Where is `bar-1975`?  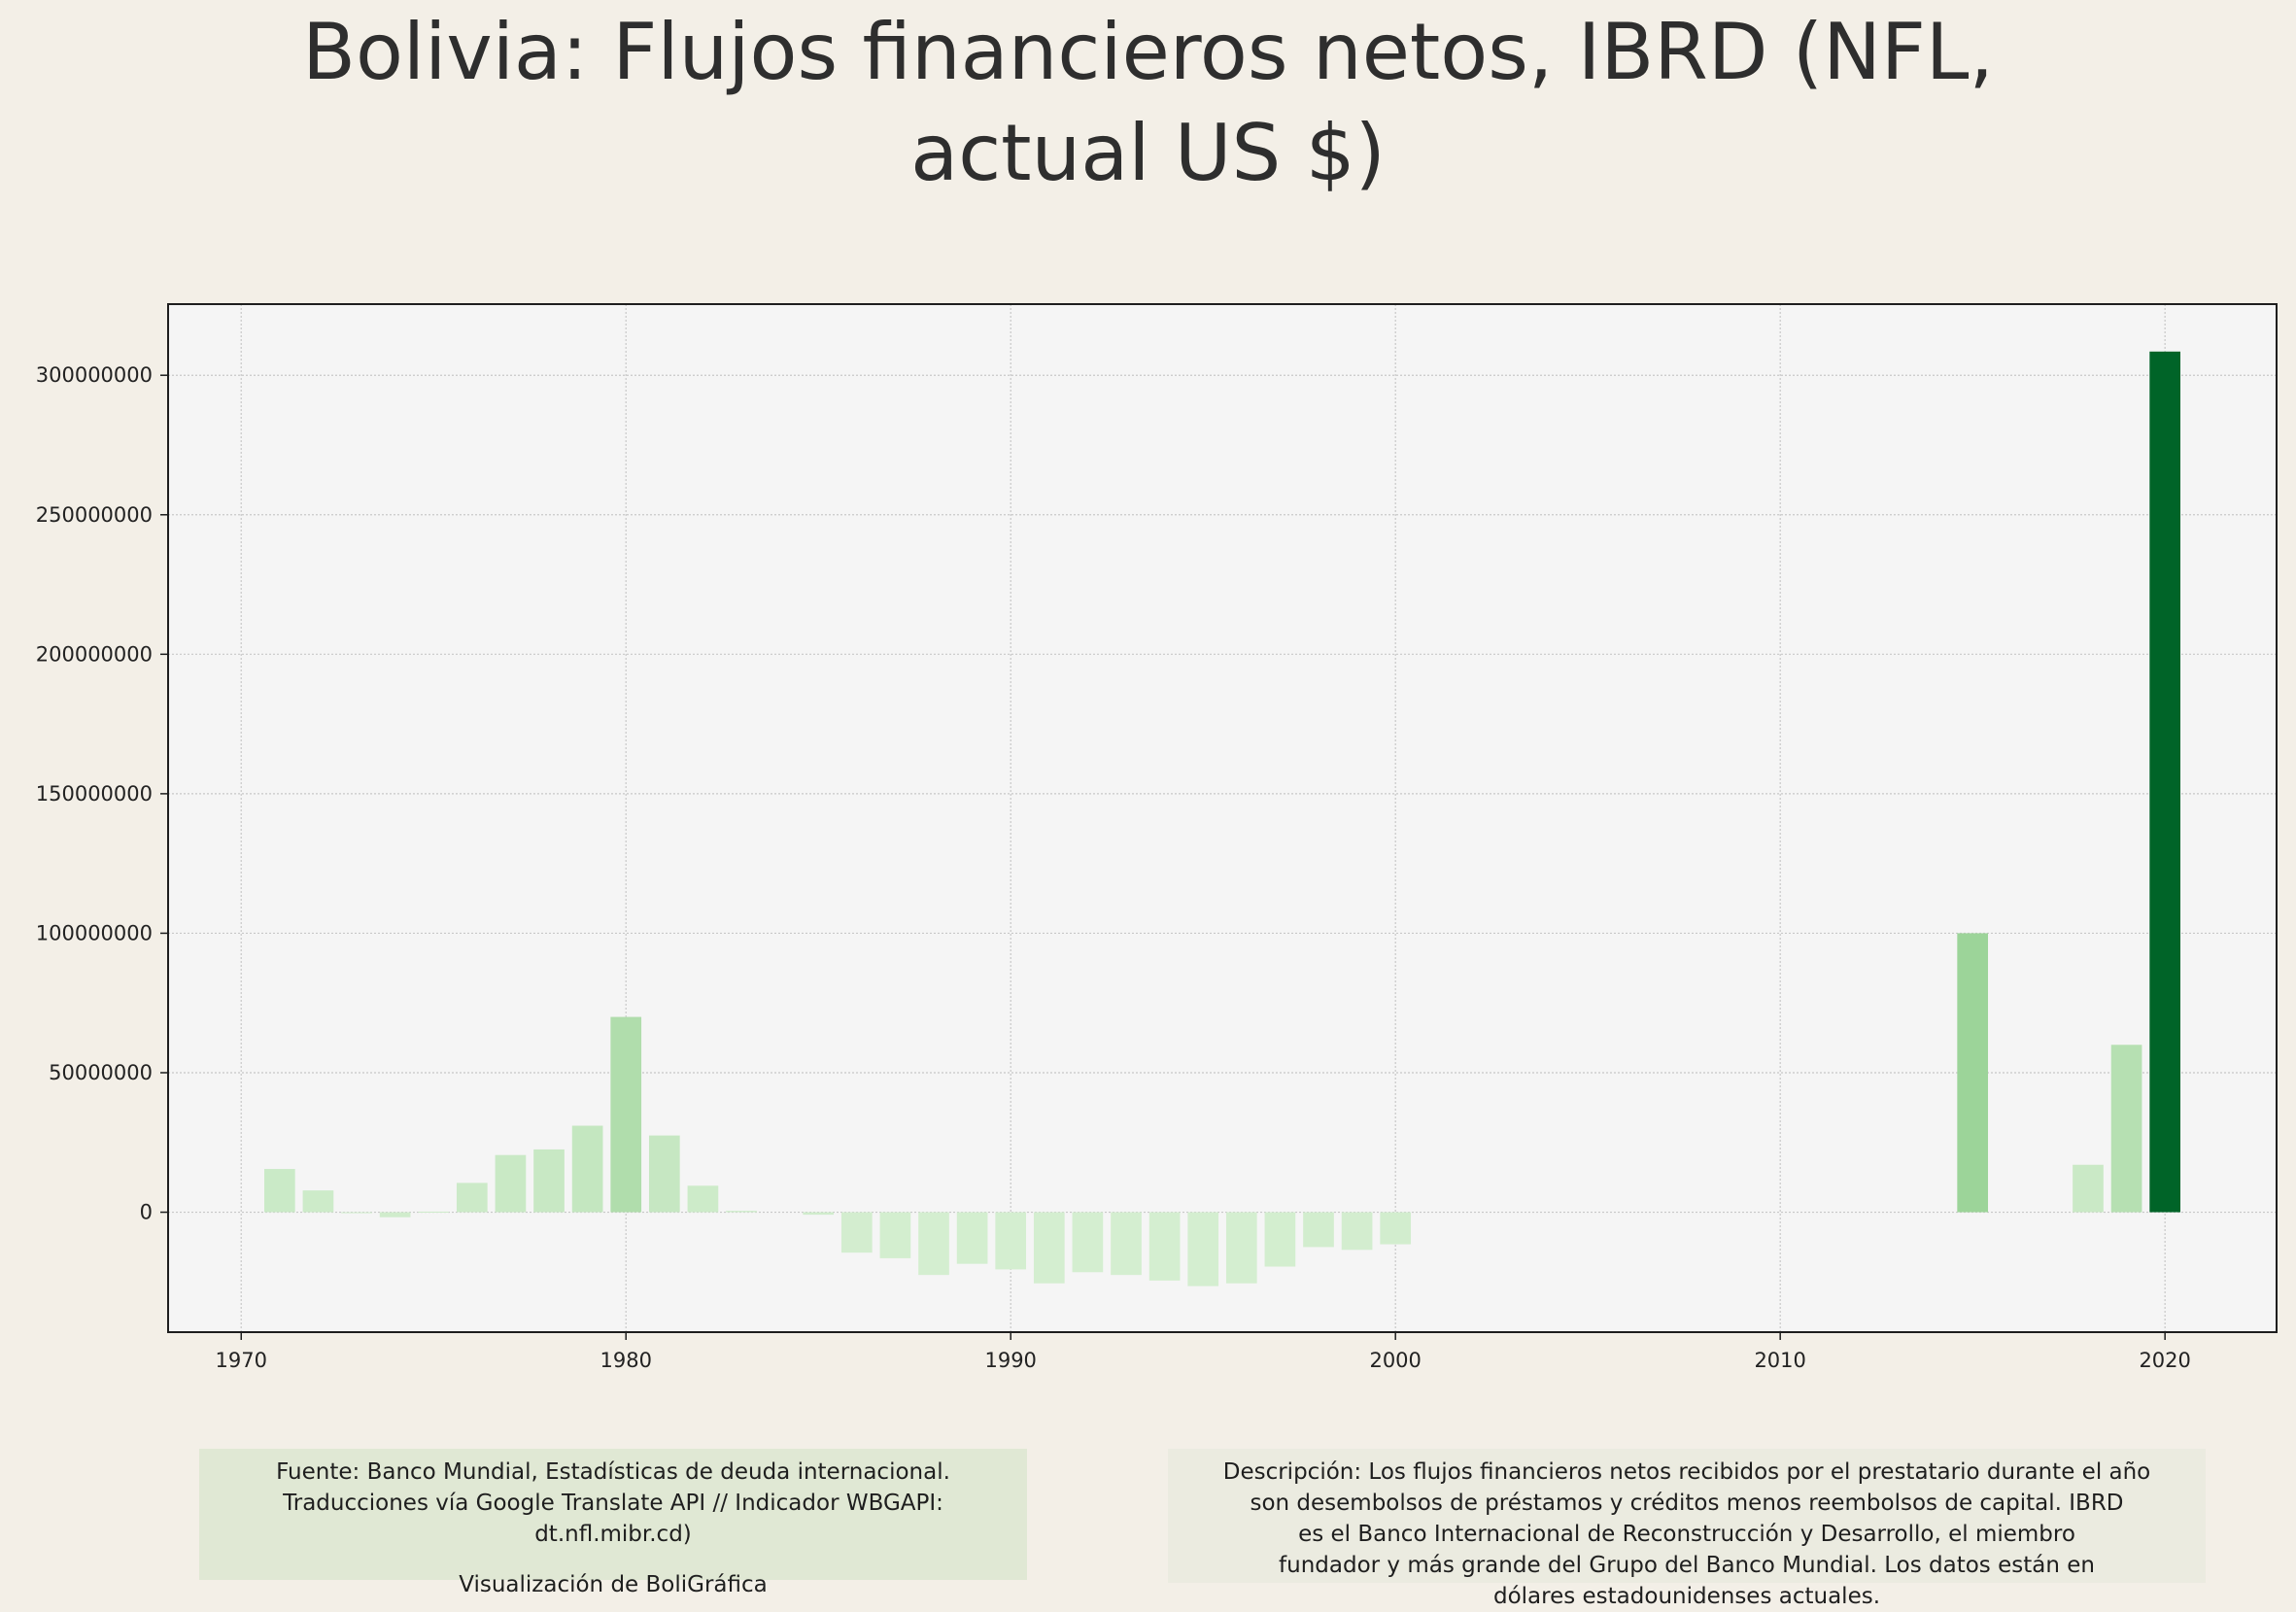 bar-1975 is located at coordinates (434, 1212).